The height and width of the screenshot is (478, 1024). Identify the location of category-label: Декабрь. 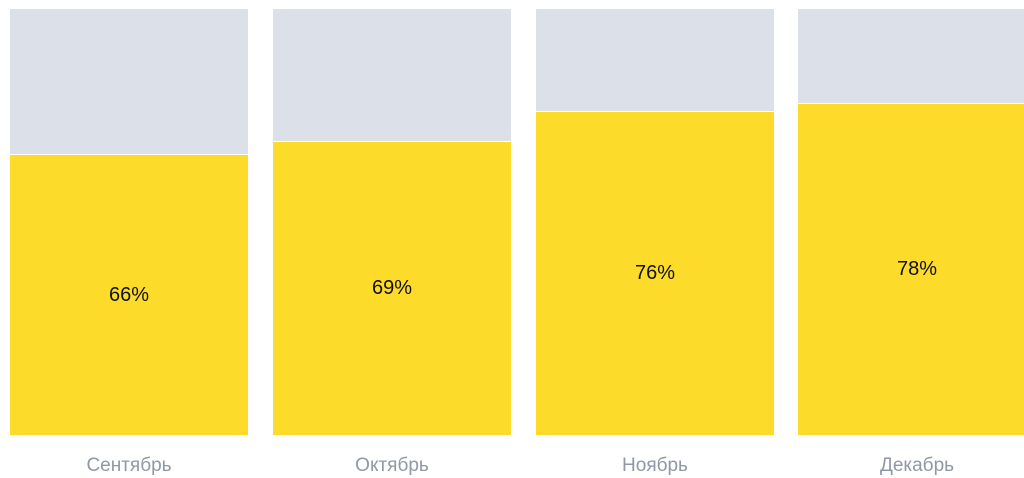
(917, 465).